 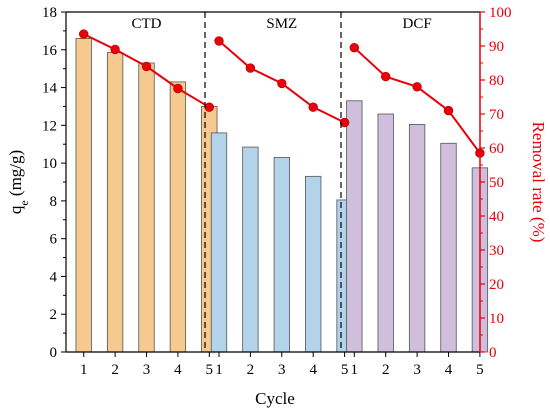 What do you see at coordinates (493, 353) in the screenshot?
I see `right-tick-label: 0` at bounding box center [493, 353].